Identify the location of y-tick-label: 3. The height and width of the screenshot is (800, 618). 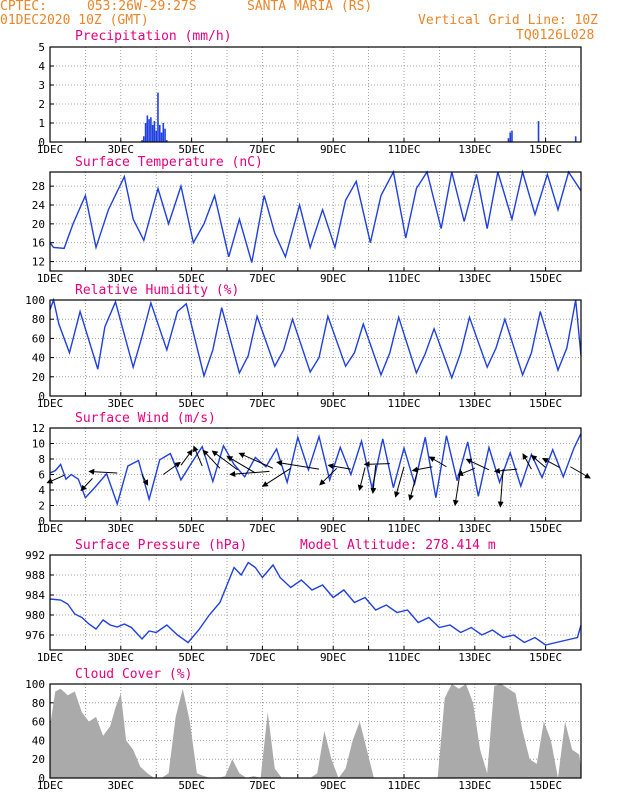
(41, 85).